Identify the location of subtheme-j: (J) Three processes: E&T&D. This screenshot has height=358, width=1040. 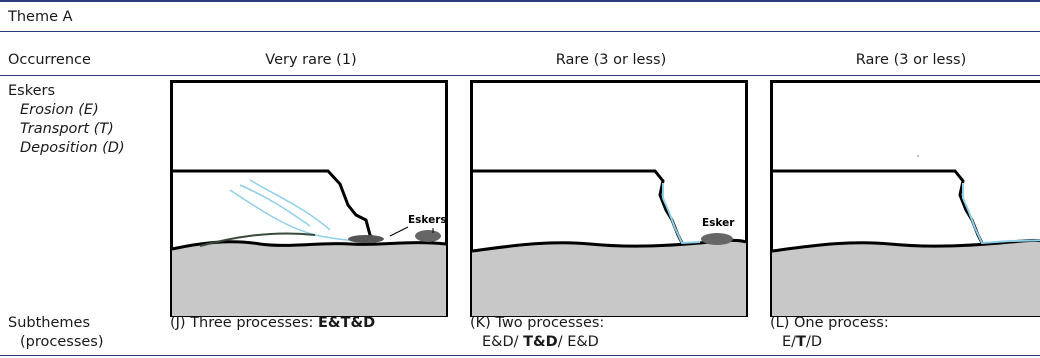
(272, 323).